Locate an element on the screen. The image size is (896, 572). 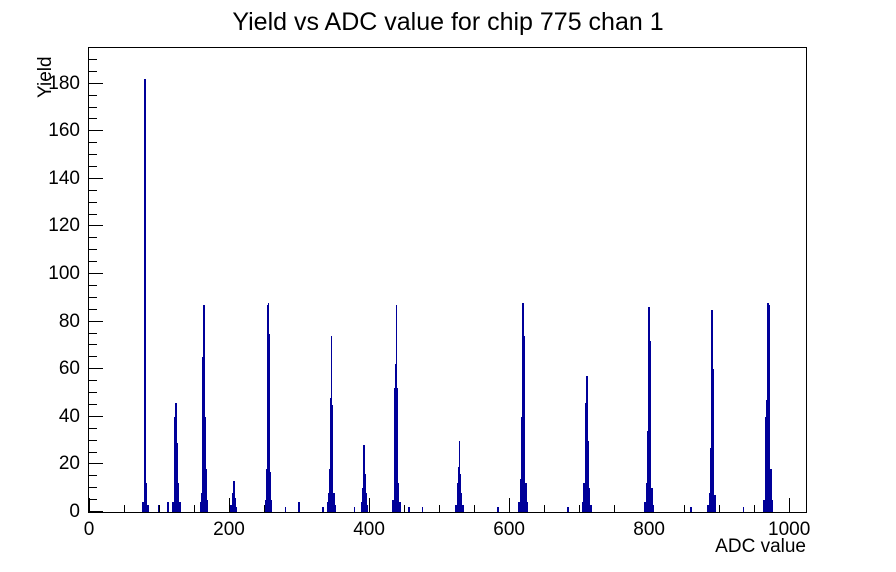
x-tick-label: 0 is located at coordinates (89, 529).